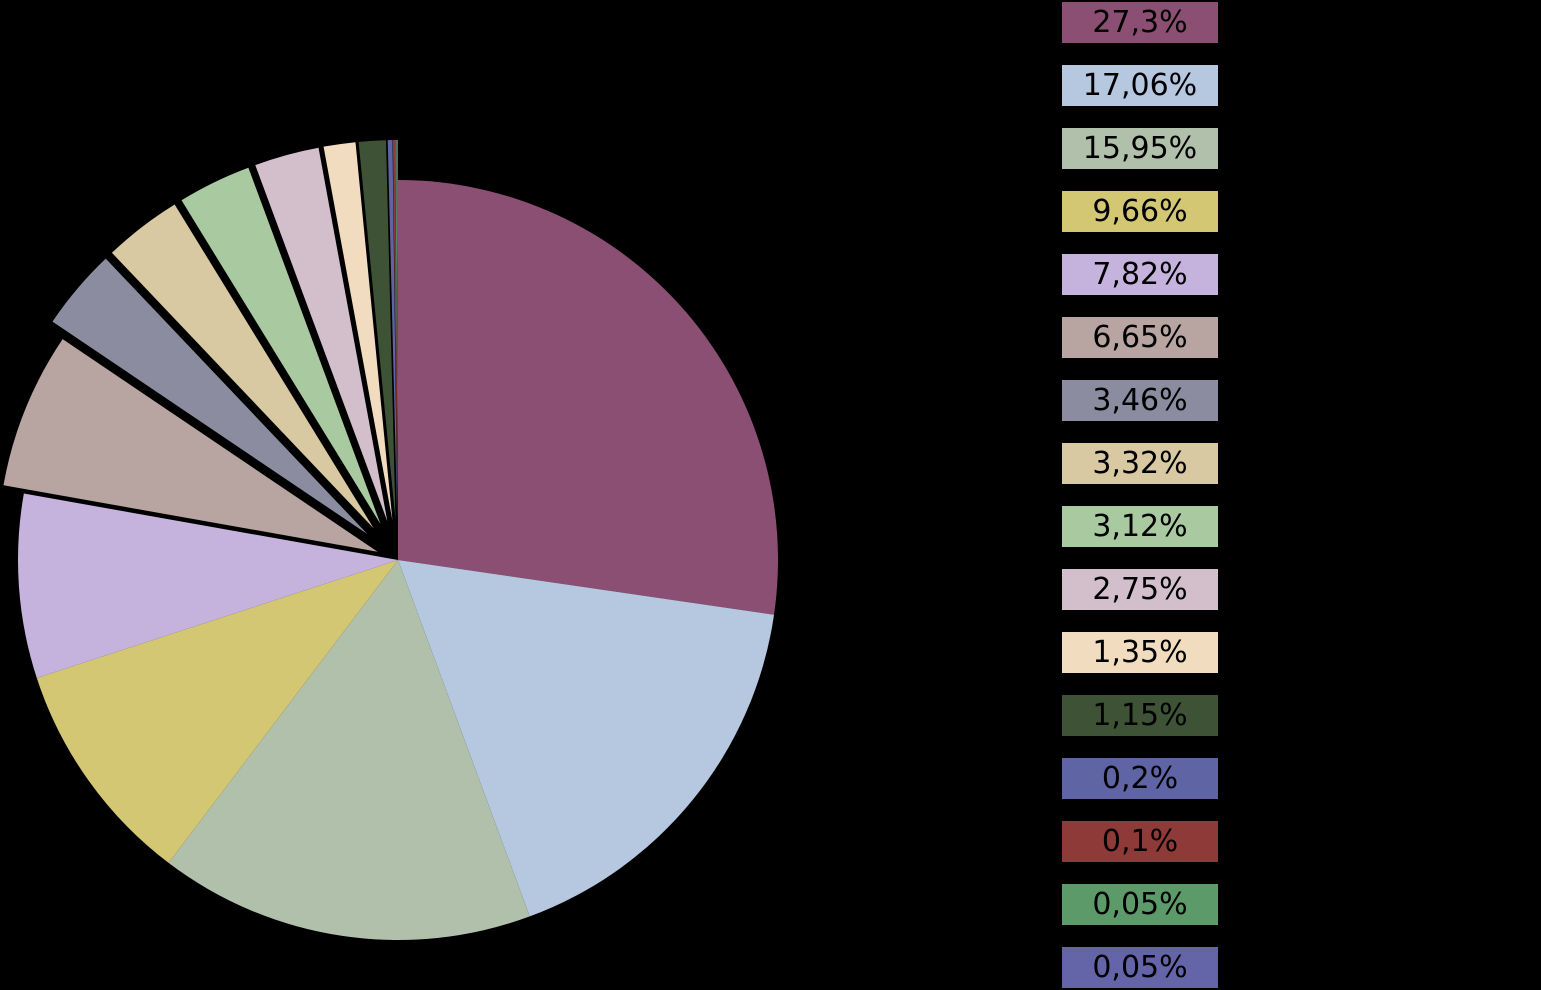 The image size is (1541, 990). What do you see at coordinates (1140, 967) in the screenshot?
I see `legend-item-16: 0,05%` at bounding box center [1140, 967].